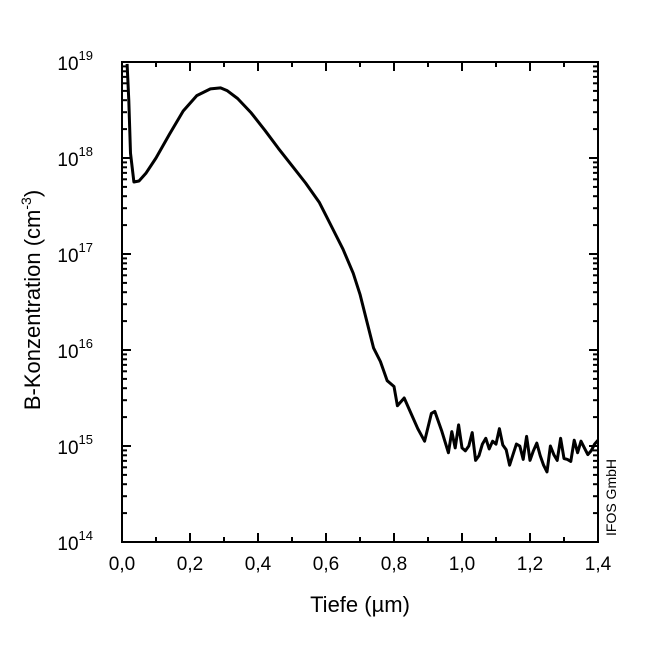  I want to click on y-tick-label: 1015, so click(75, 445).